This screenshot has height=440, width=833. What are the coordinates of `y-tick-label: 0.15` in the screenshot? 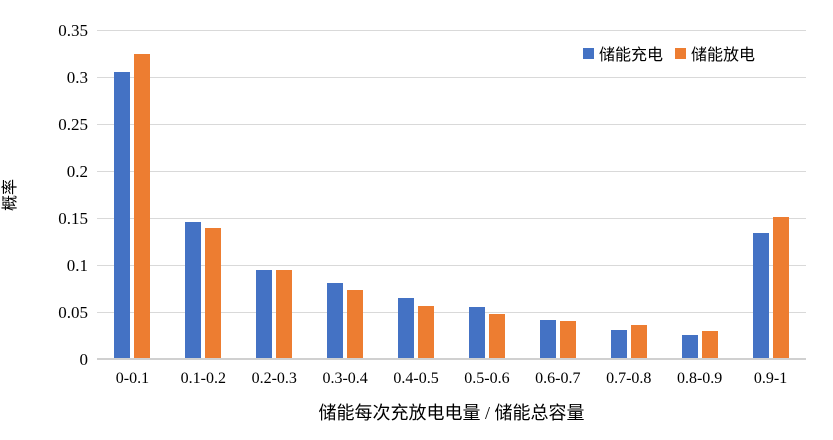 It's located at (73, 218).